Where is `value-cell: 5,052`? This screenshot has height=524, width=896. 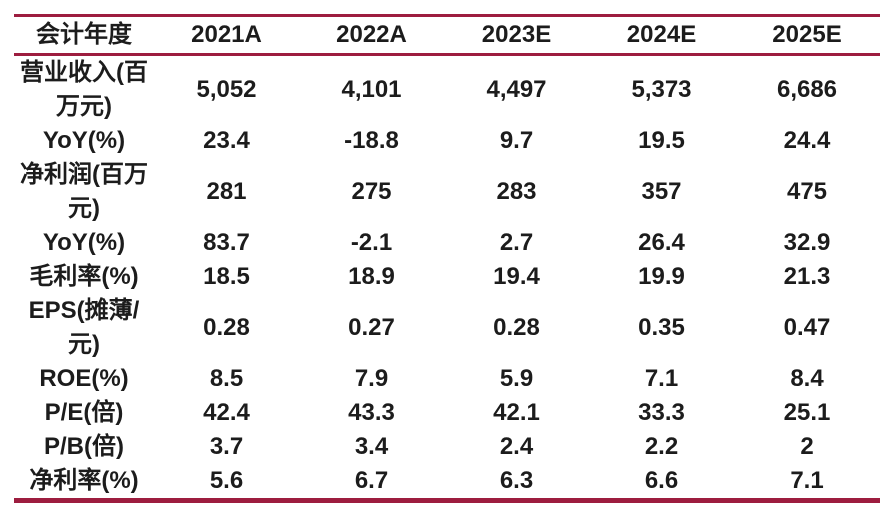
value-cell: 5,052 is located at coordinates (226, 89).